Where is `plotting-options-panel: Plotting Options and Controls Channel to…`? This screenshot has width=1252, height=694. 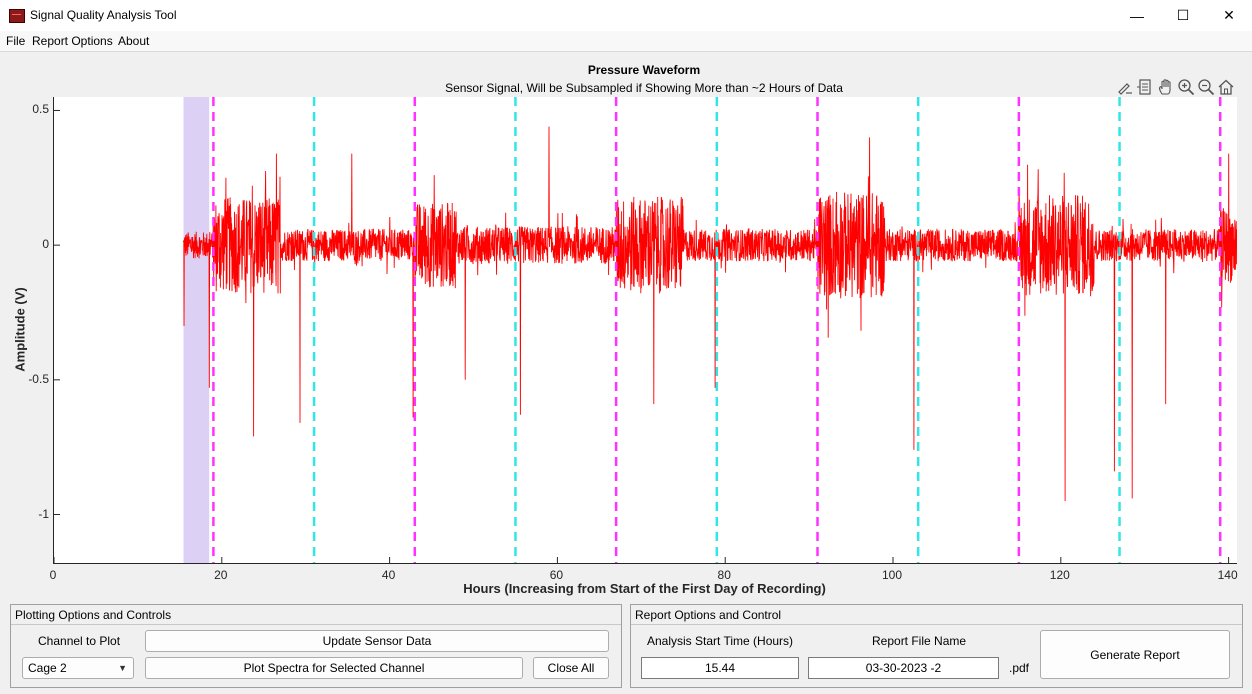 plotting-options-panel: Plotting Options and Controls Channel to… is located at coordinates (316, 646).